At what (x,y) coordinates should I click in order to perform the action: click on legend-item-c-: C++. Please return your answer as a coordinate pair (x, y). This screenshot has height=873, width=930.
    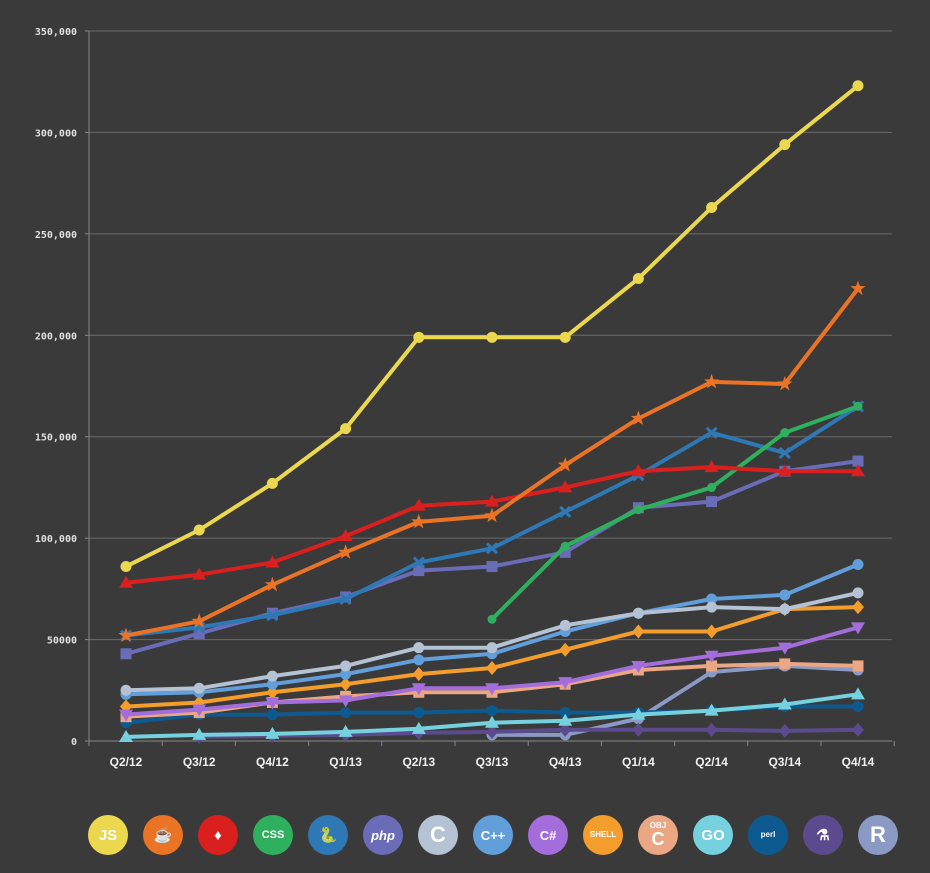
    Looking at the image, I should click on (493, 835).